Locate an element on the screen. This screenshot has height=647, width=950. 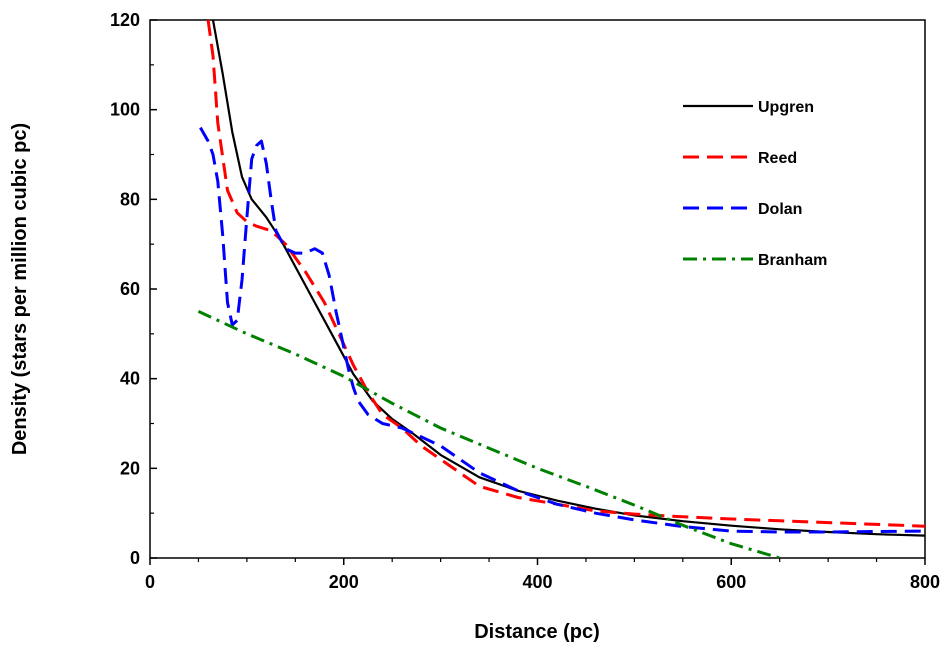
y-axis-ticks: 0 20 40 60 80 100 120 is located at coordinates (133, 289).